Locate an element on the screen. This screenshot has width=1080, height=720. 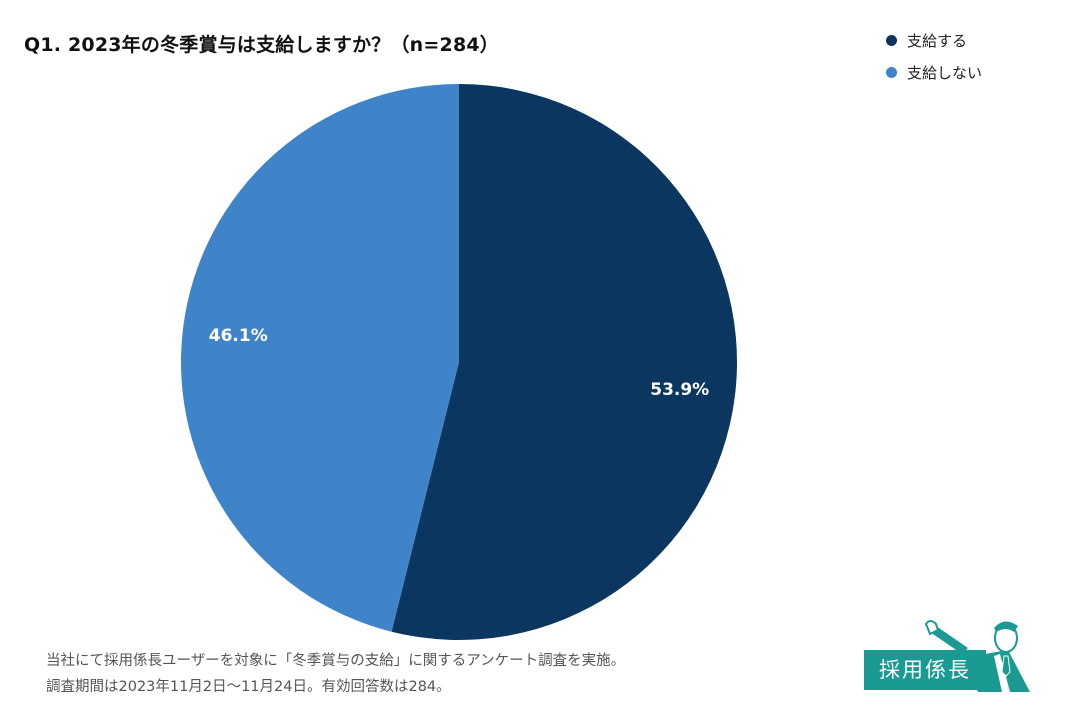
legend-swatch-pay is located at coordinates (891, 40).